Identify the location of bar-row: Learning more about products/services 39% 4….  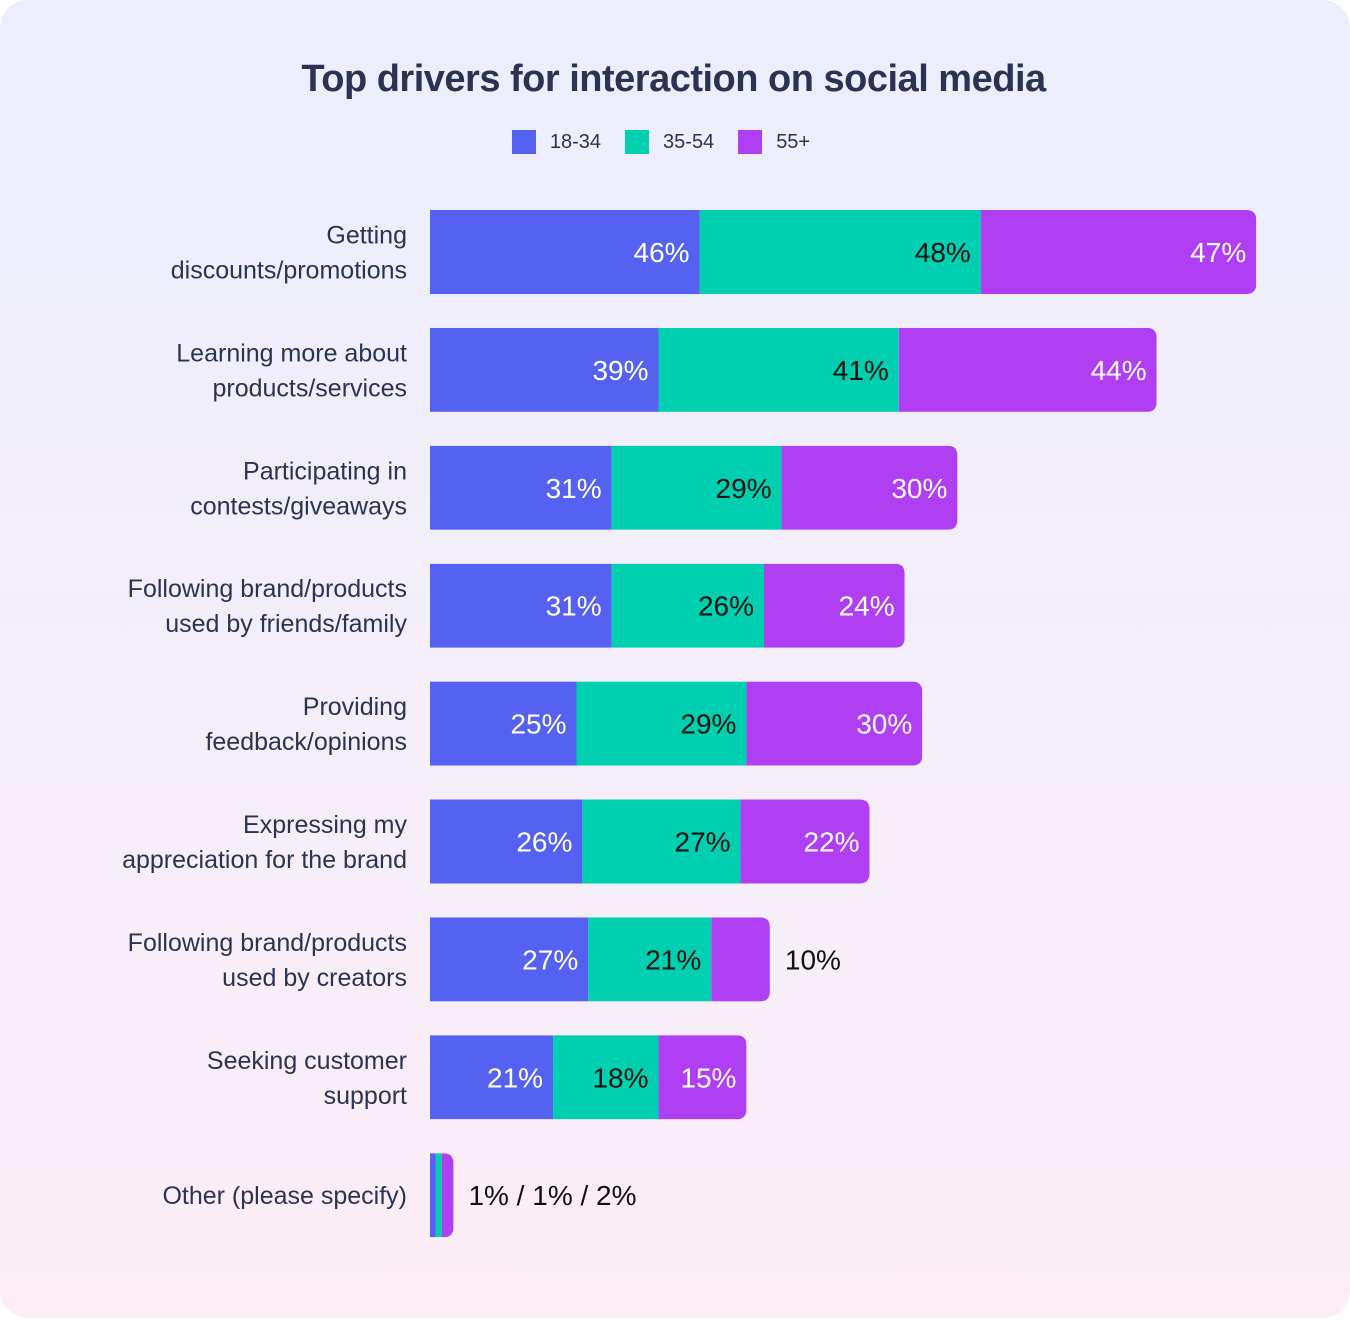
(666, 369).